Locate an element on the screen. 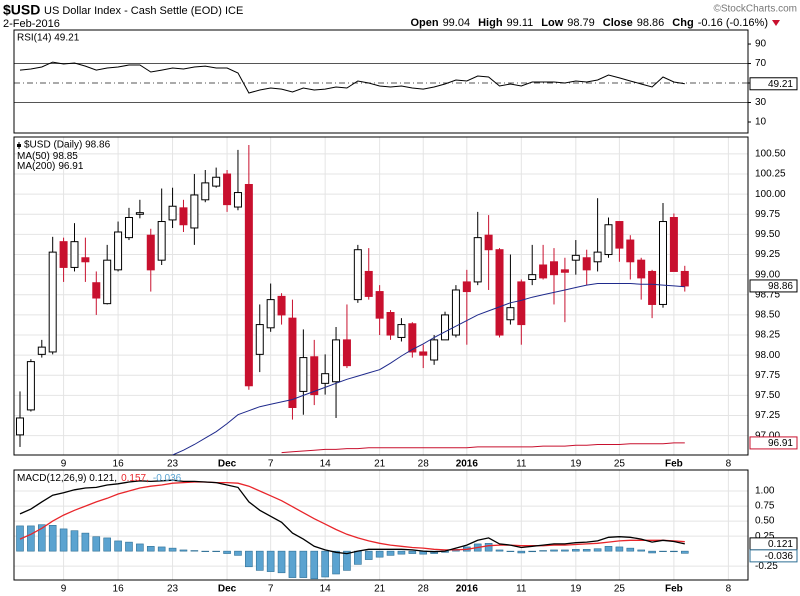  quote-value: 99.11 is located at coordinates (520, 23).